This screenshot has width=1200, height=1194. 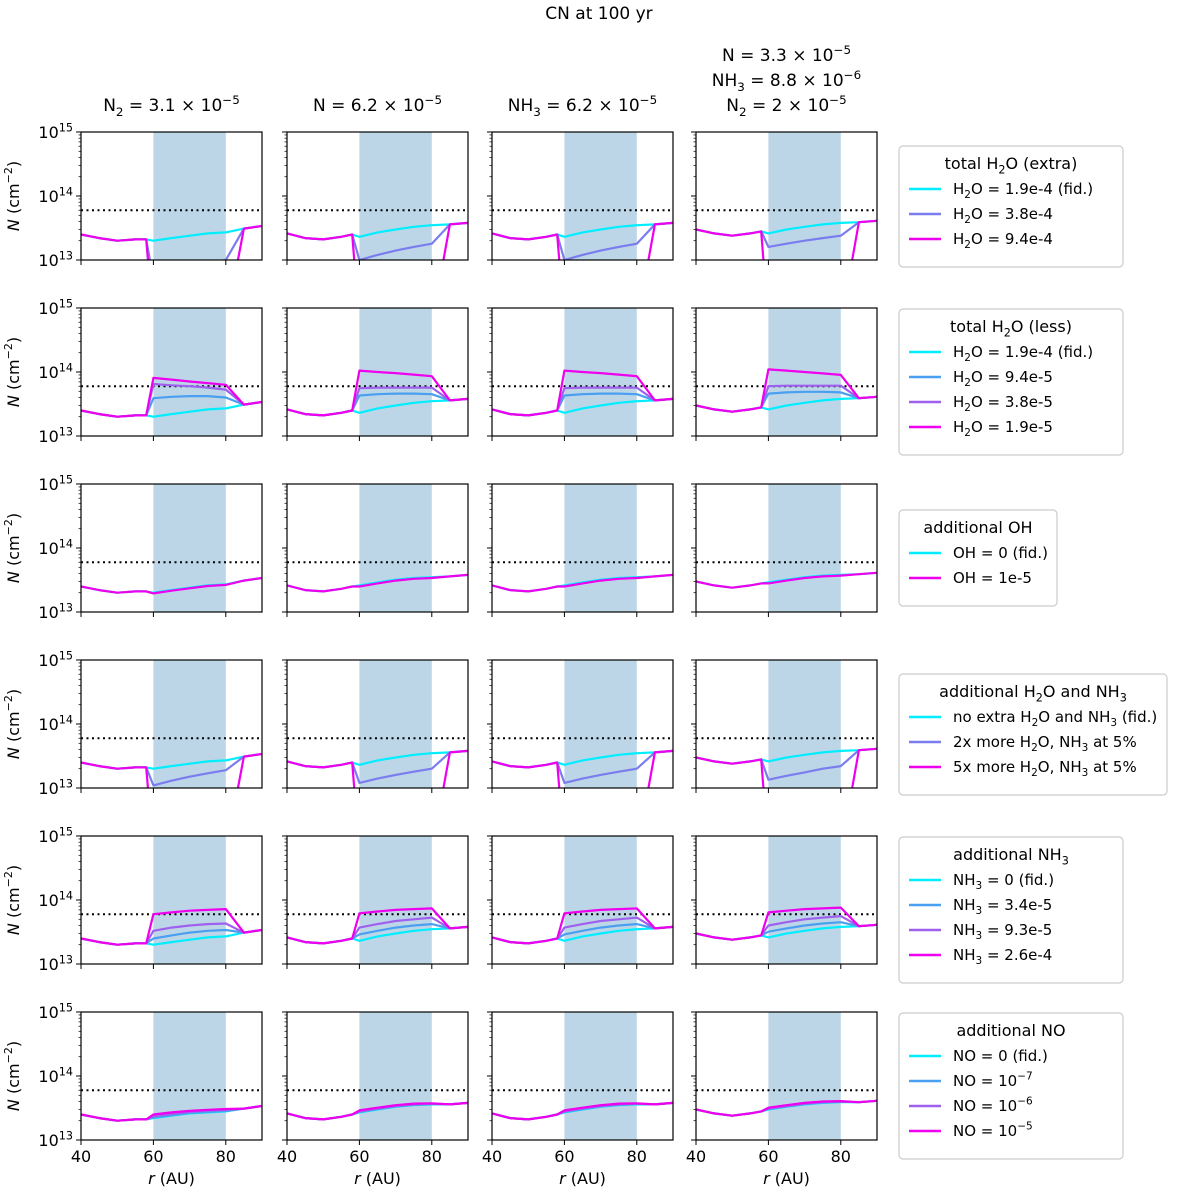 What do you see at coordinates (1002, 956) in the screenshot?
I see `legend-label: NH3 = 2.6e-4` at bounding box center [1002, 956].